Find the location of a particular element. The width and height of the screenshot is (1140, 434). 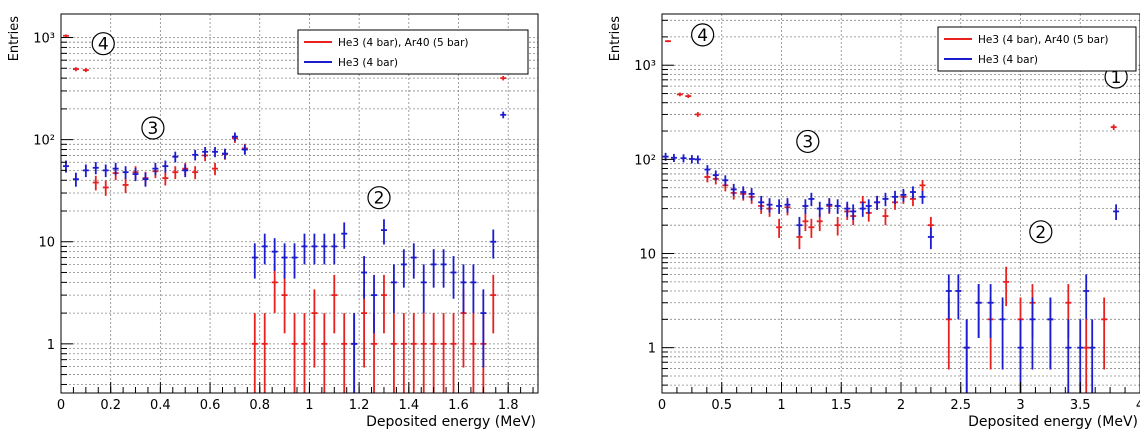

legend-label: He3 (4 bar) is located at coordinates (368, 63).